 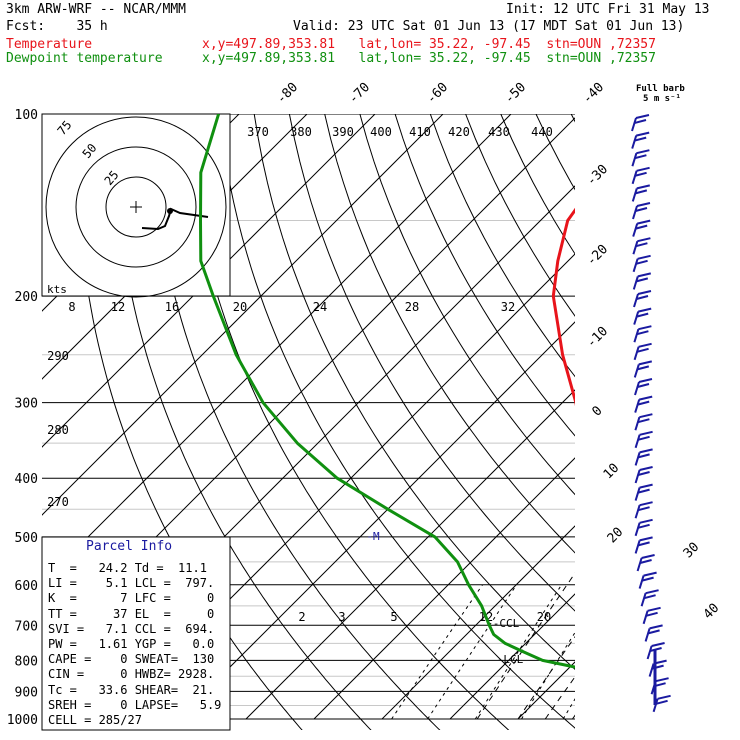 I want to click on marker-m: -M, so click(x=373, y=536).